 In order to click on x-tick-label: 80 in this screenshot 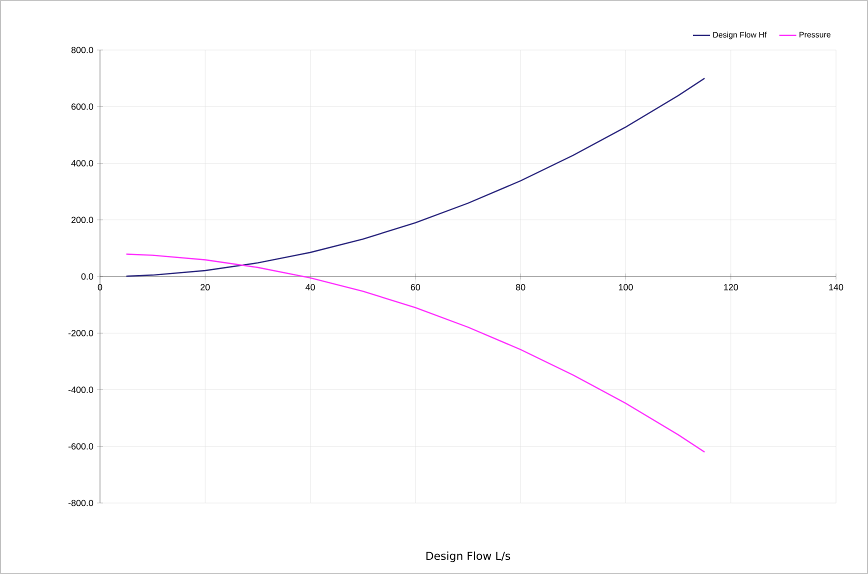, I will do `click(521, 287)`.